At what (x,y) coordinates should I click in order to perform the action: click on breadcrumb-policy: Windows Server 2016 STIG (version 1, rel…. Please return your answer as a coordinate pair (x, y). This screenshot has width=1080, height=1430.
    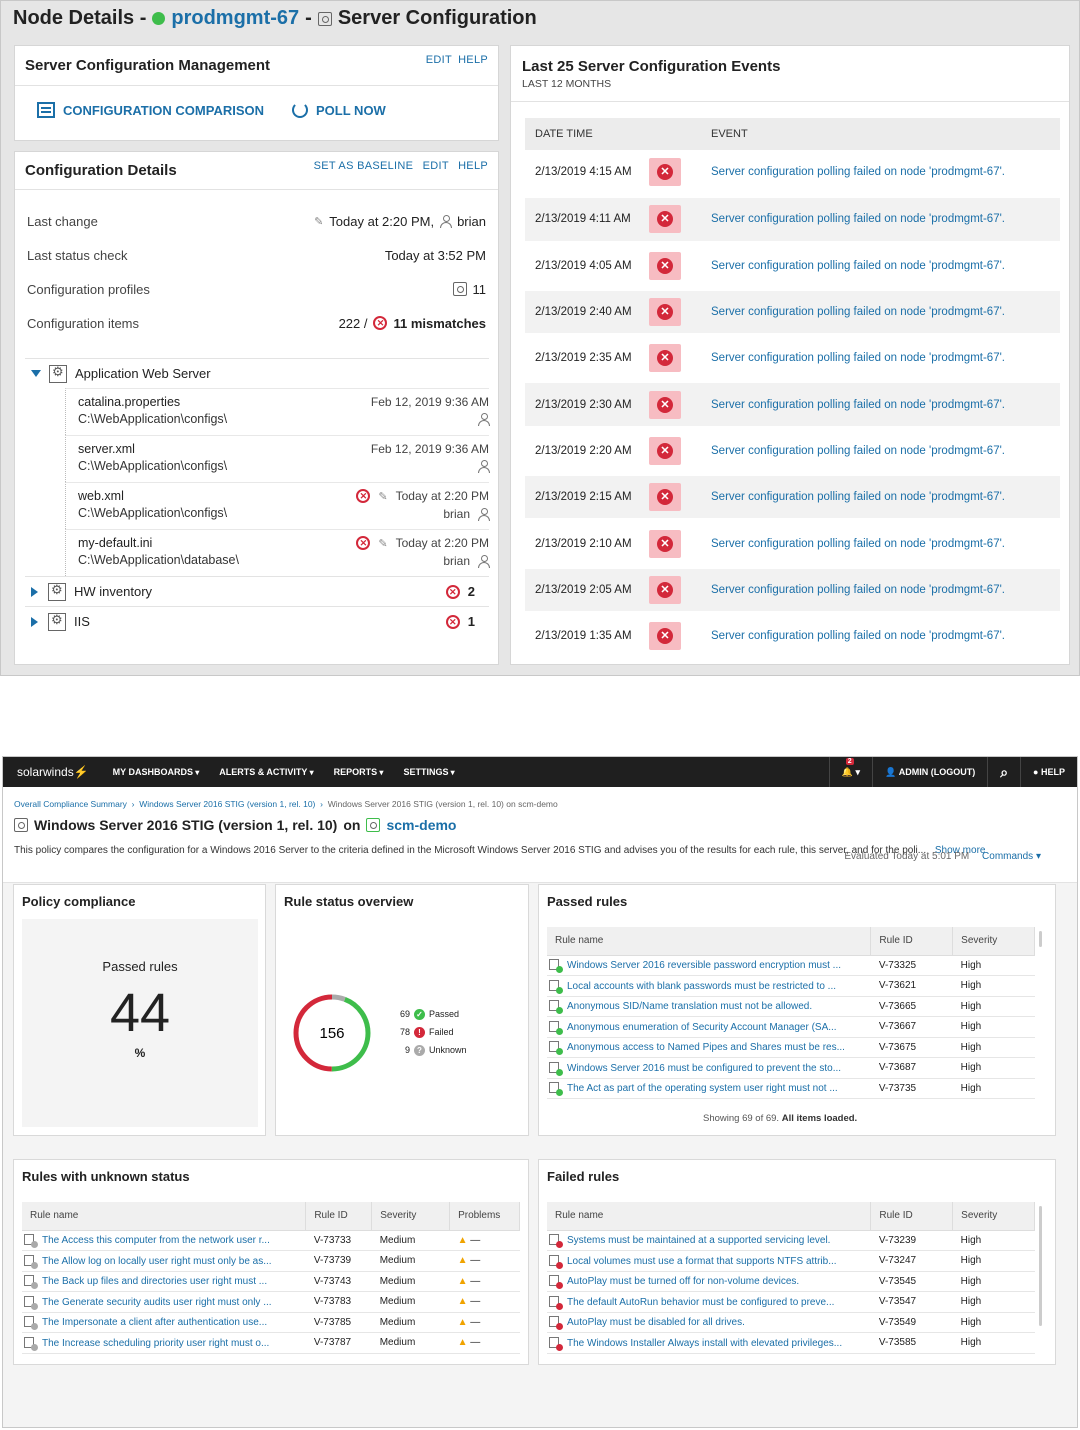
    Looking at the image, I should click on (227, 804).